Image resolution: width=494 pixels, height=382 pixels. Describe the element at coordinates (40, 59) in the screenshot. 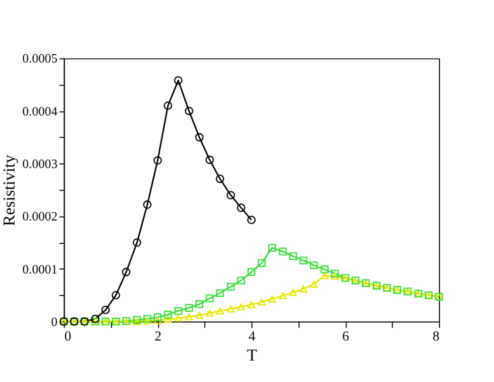

I see `y-tick-label: 0.0005` at that location.